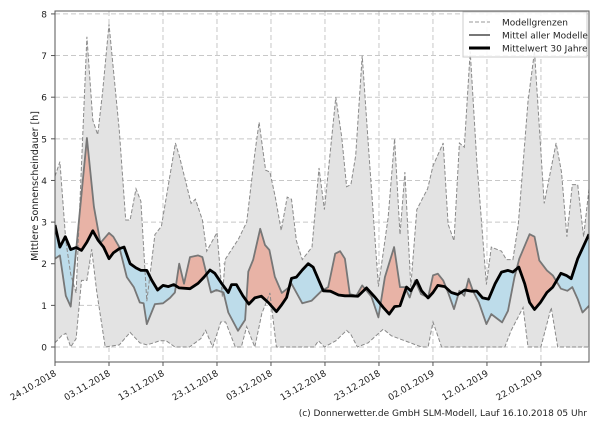 Image resolution: width=600 pixels, height=424 pixels. I want to click on x-tick-label: 23.11.2018, so click(196, 386).